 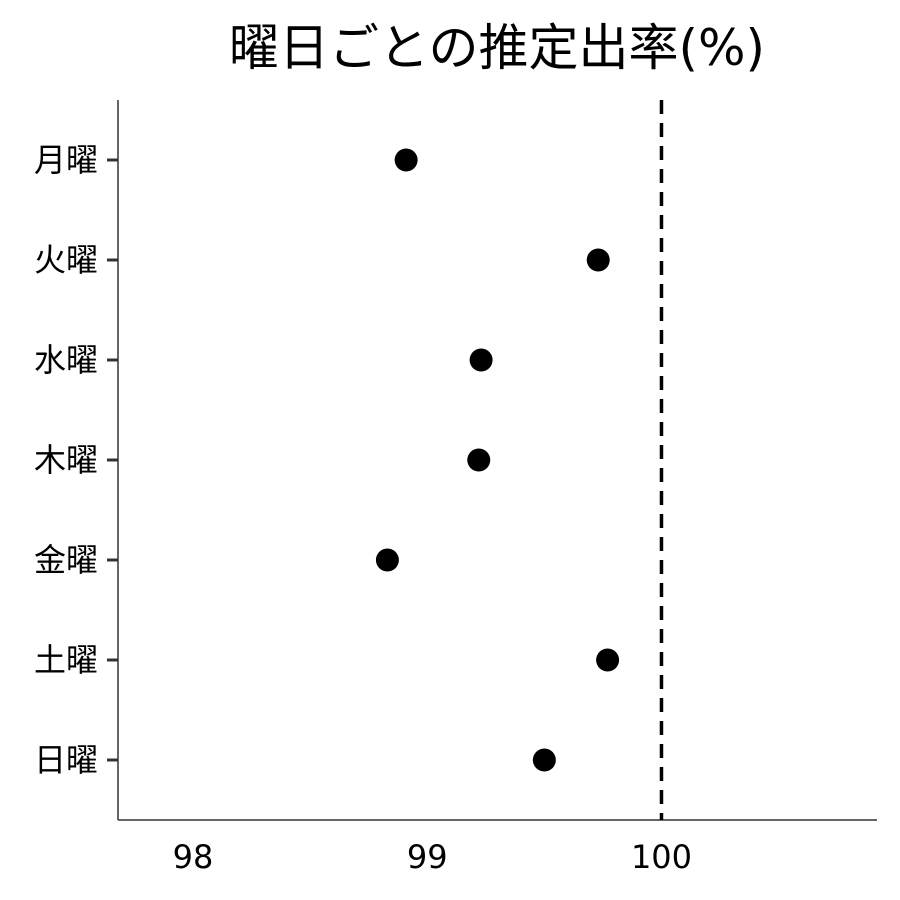 I want to click on y-tick-label: 月曜, so click(x=66, y=160).